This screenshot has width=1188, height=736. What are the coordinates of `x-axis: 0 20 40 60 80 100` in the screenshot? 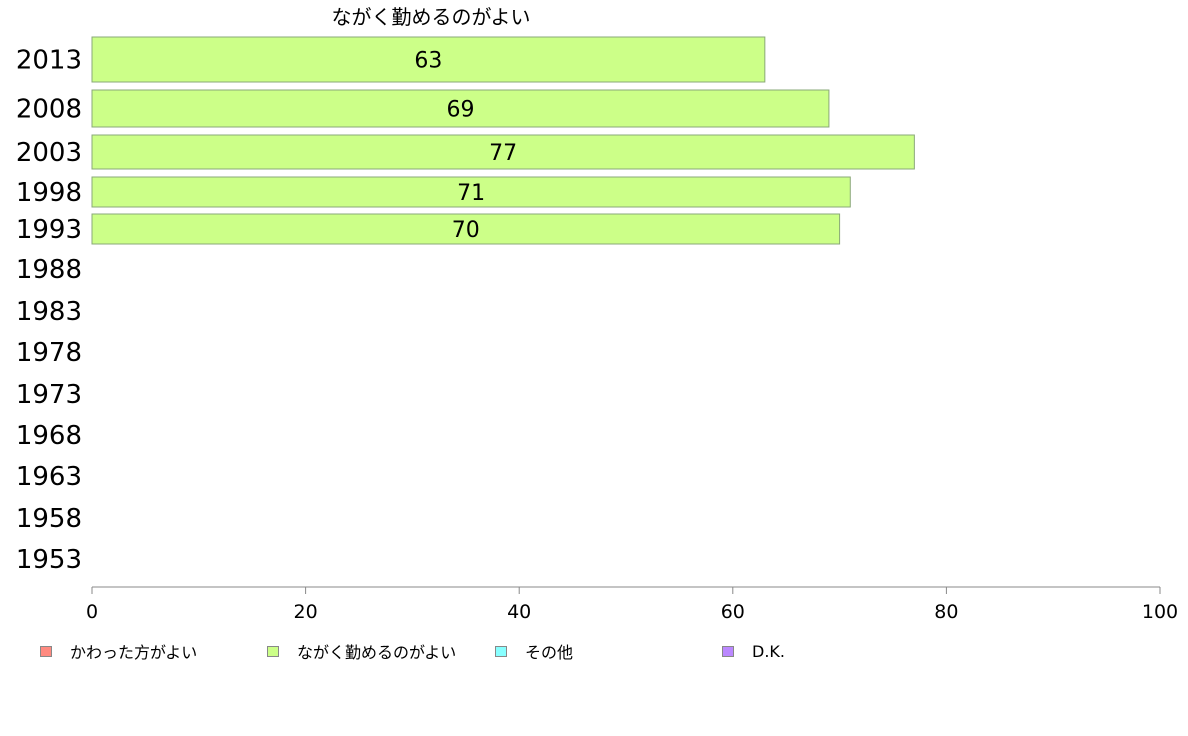 It's located at (632, 604).